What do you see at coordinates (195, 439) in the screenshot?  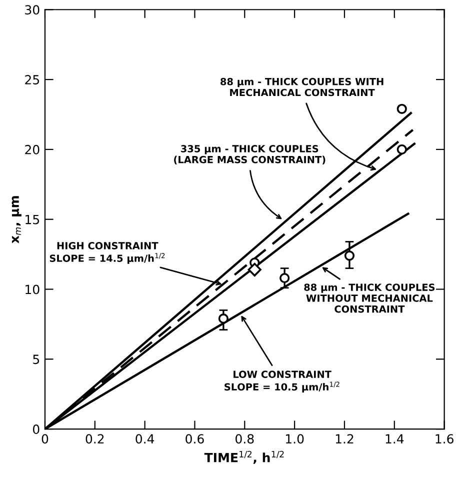 I see `x-tick-label: 0.6` at bounding box center [195, 439].